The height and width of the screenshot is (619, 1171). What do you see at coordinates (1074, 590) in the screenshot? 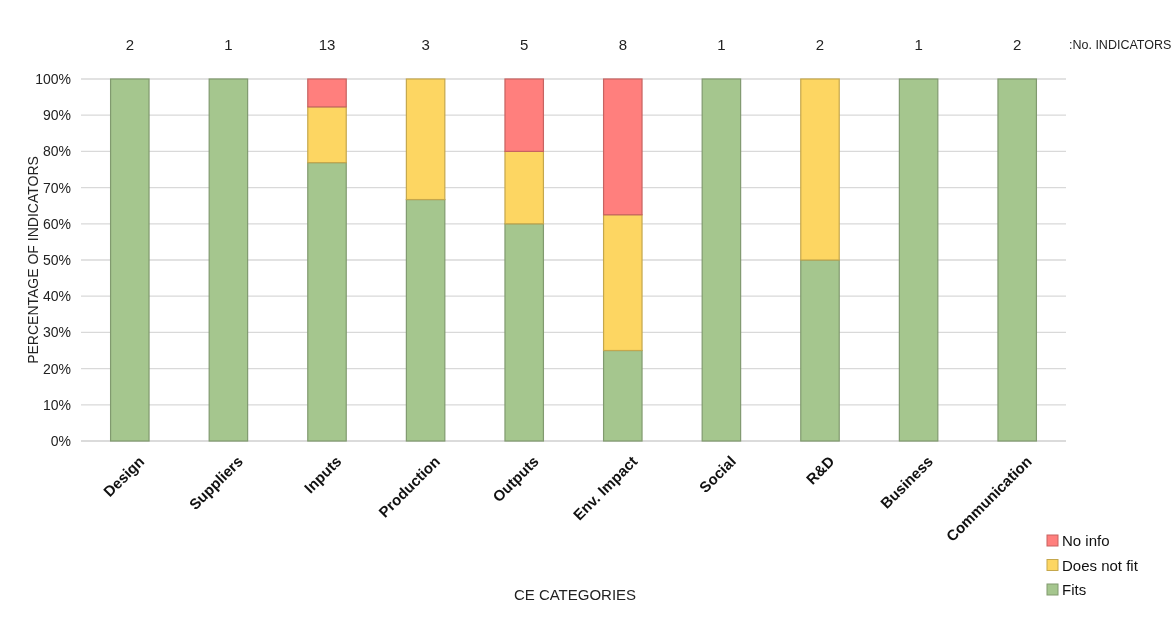
I see `legend-label: Fits` at bounding box center [1074, 590].